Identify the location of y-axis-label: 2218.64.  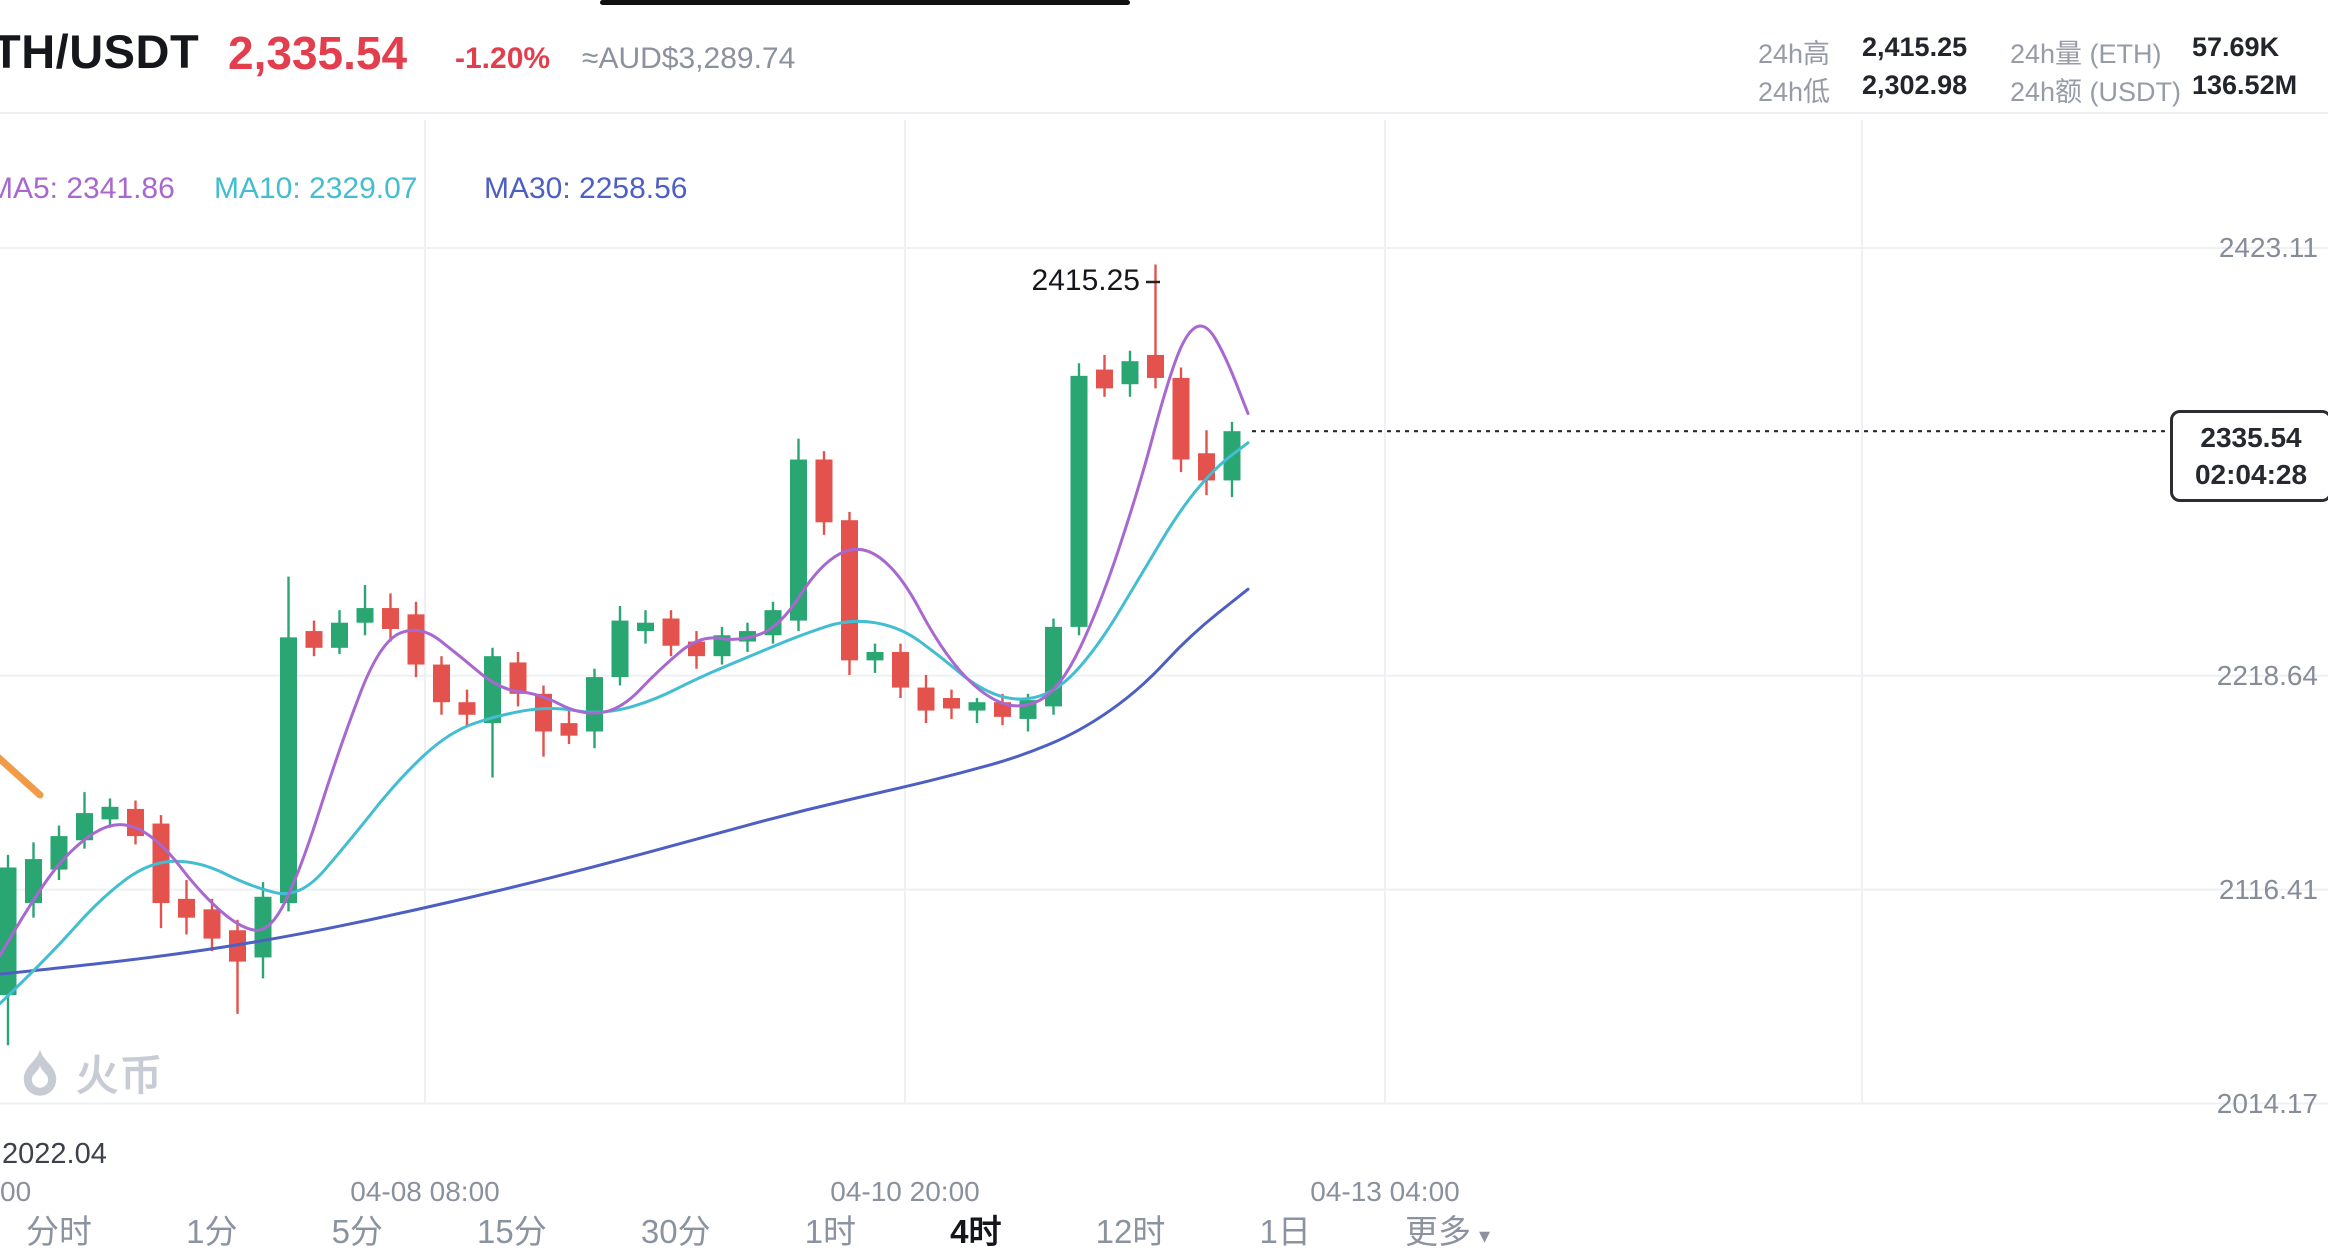
(2267, 675).